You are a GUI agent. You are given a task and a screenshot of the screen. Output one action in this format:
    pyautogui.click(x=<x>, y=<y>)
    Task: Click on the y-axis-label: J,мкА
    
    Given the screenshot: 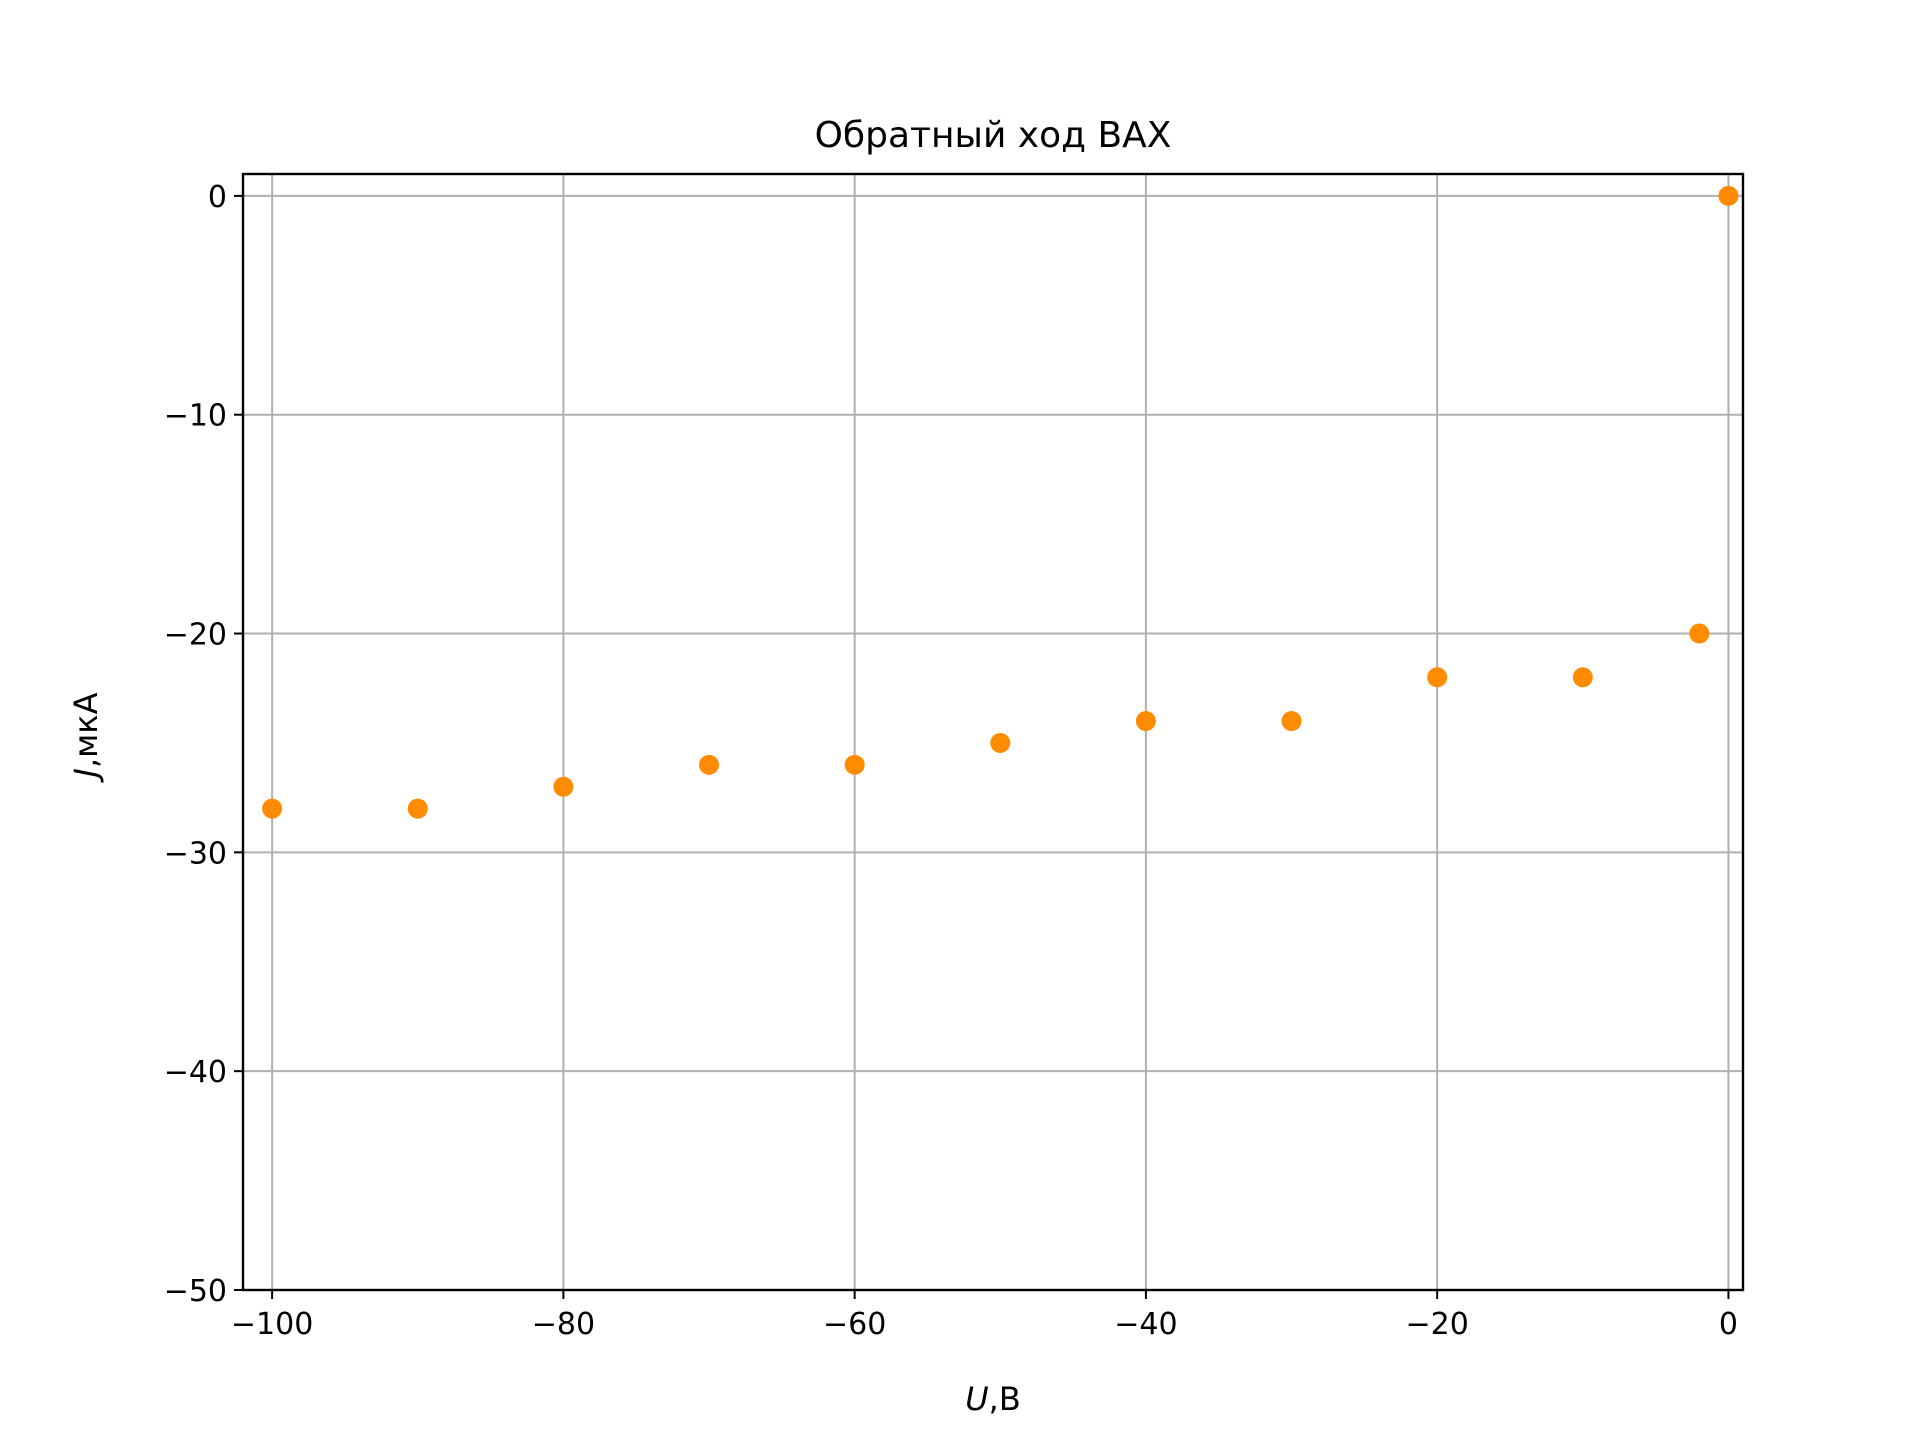 What is the action you would take?
    pyautogui.click(x=86, y=737)
    